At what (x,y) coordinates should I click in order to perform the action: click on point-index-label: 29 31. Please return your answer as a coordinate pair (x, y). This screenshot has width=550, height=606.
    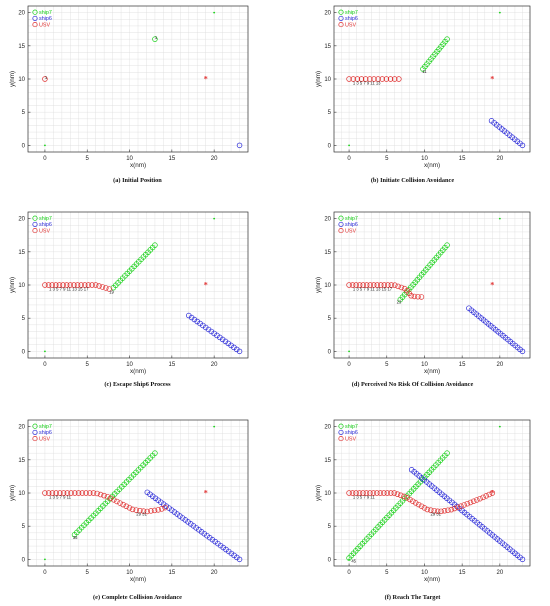
    Looking at the image, I should click on (141, 514).